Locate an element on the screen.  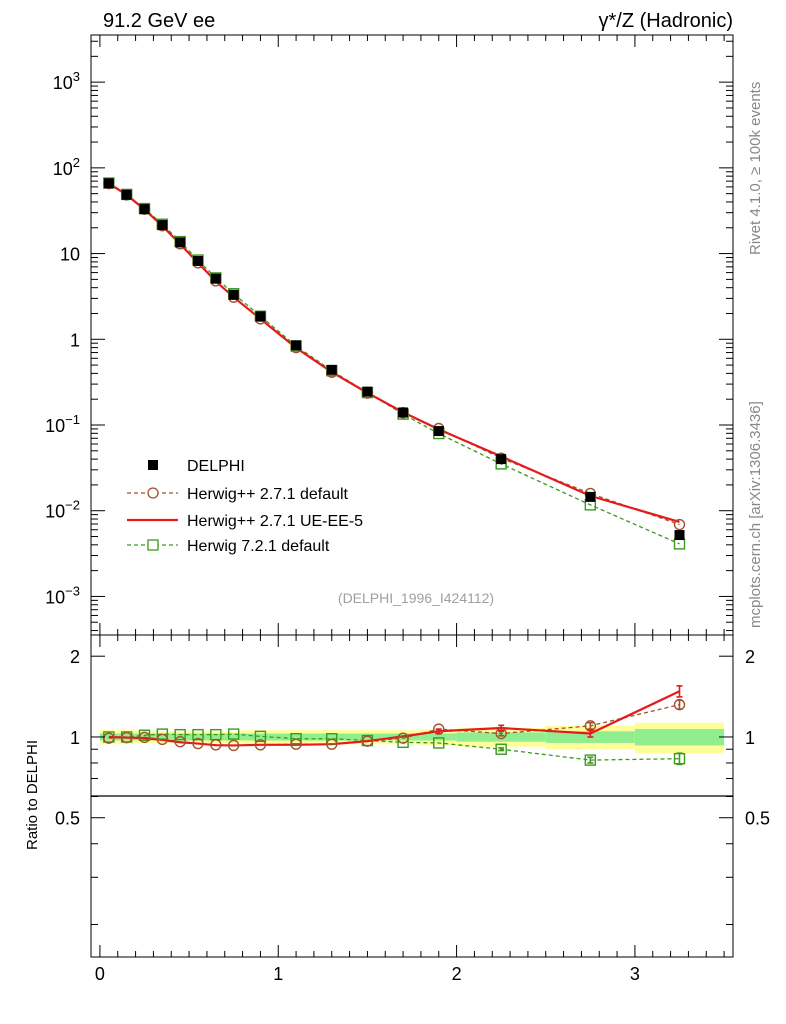
ratio-tick-label-right-0.5: 0.5 is located at coordinates (757, 819).